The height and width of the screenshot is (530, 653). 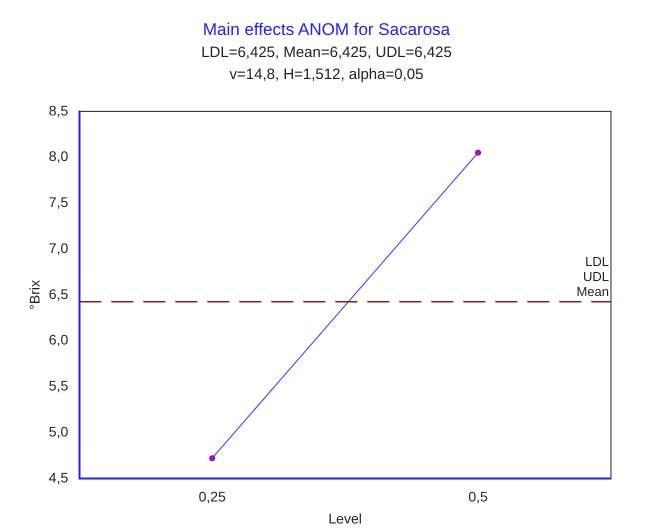 I want to click on y-tick-label: 7,5, so click(x=58, y=202).